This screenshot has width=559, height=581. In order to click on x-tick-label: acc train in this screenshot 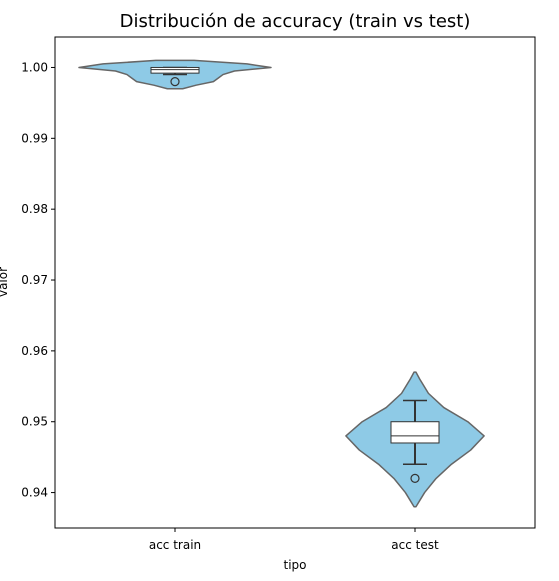, I will do `click(175, 545)`.